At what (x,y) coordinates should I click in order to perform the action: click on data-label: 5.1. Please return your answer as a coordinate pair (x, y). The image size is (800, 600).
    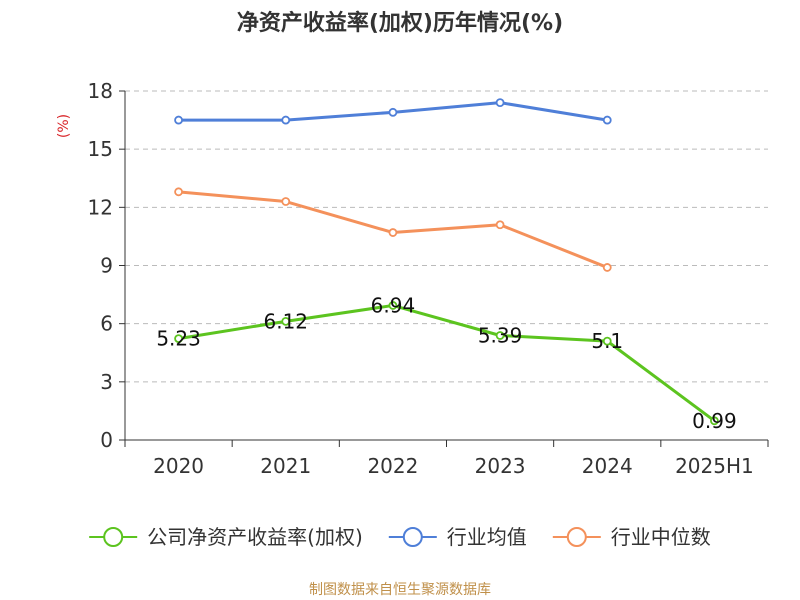
    Looking at the image, I should click on (607, 341).